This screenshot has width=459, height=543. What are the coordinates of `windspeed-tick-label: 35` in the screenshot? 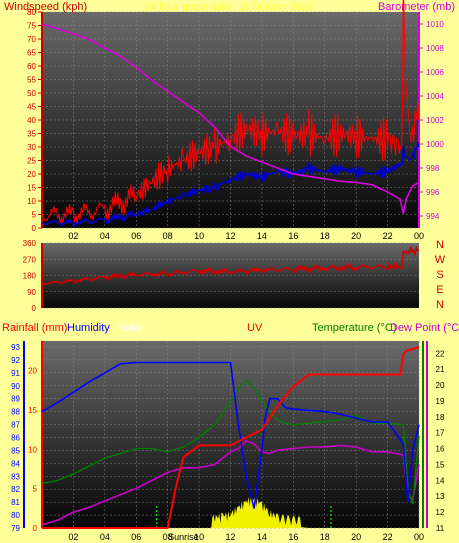 It's located at (31, 134).